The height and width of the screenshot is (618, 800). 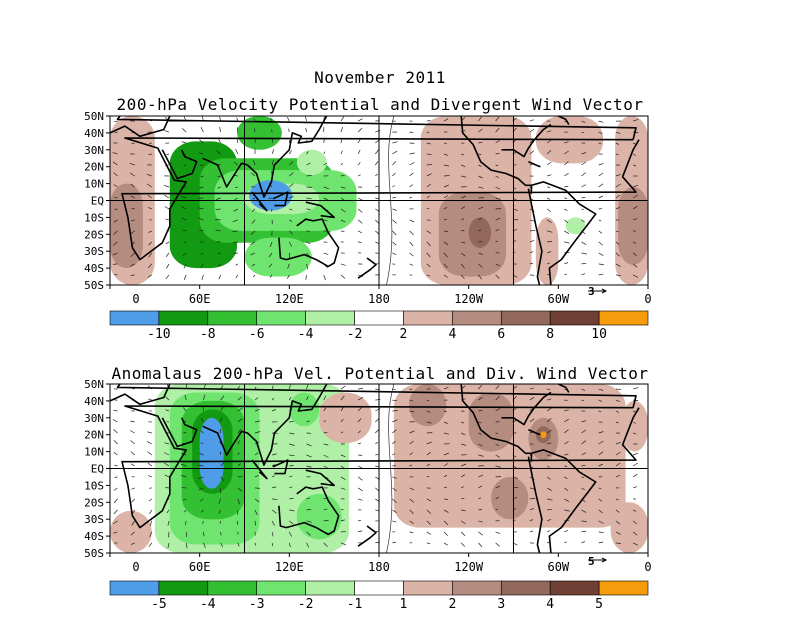 I want to click on x-tick-label: 60E, so click(x=200, y=299).